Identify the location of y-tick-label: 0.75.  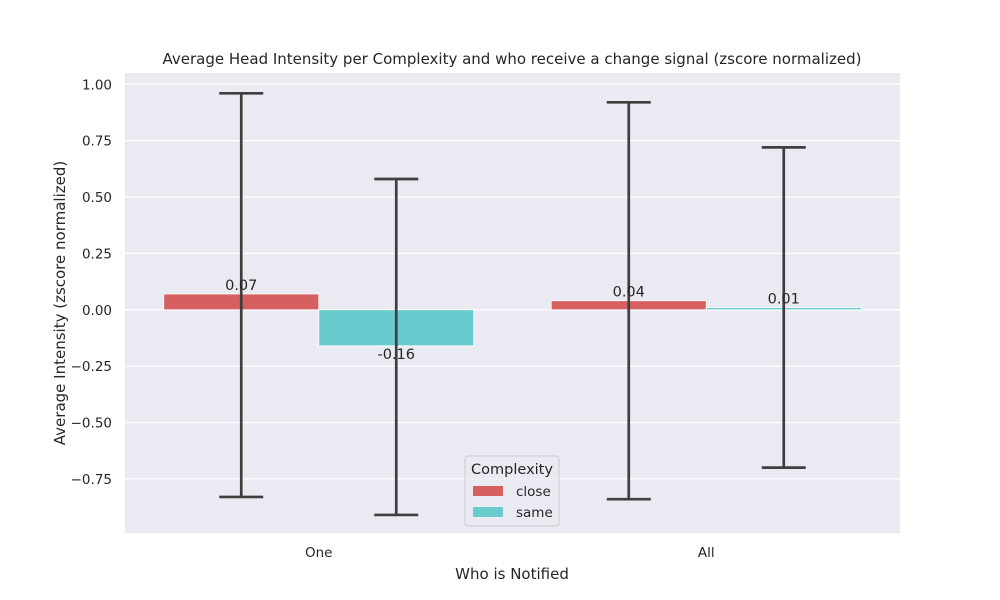
(97, 142).